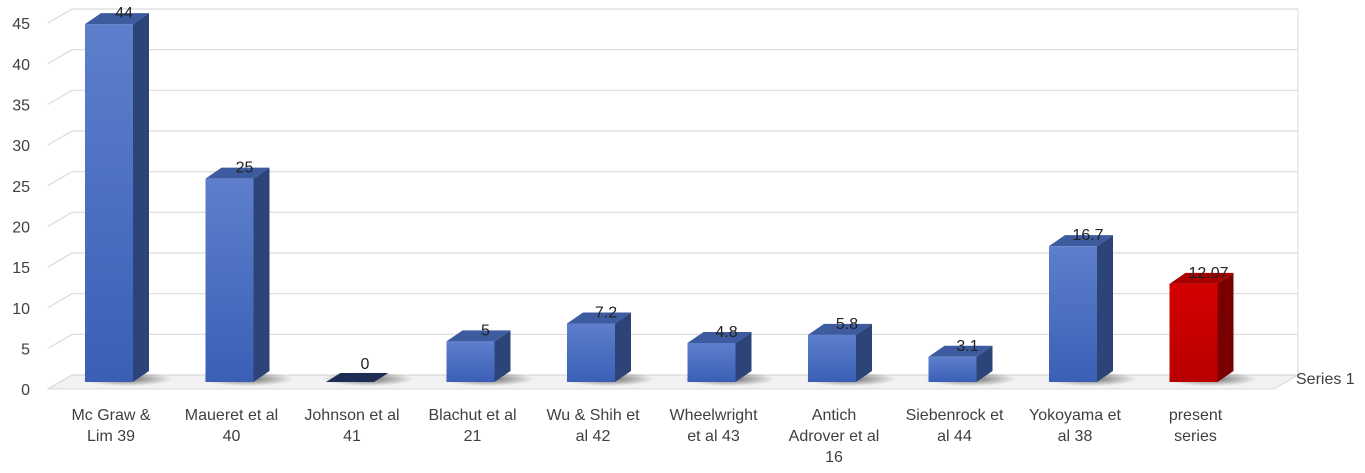 The width and height of the screenshot is (1365, 473). I want to click on data-label: 44, so click(124, 13).